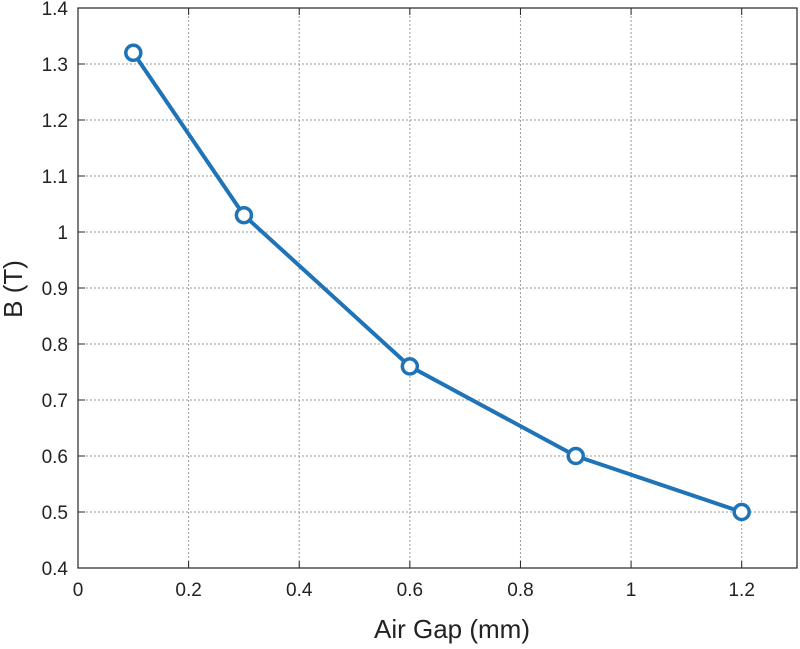 This screenshot has height=649, width=800. What do you see at coordinates (55, 569) in the screenshot?
I see `y-tick-label-0: 0.4` at bounding box center [55, 569].